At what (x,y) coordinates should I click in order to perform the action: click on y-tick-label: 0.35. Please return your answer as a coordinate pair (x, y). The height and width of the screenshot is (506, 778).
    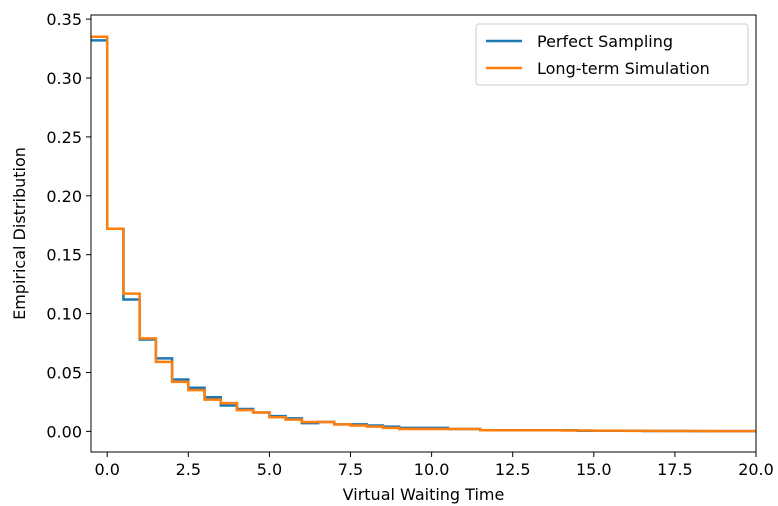
    Looking at the image, I should click on (64, 19).